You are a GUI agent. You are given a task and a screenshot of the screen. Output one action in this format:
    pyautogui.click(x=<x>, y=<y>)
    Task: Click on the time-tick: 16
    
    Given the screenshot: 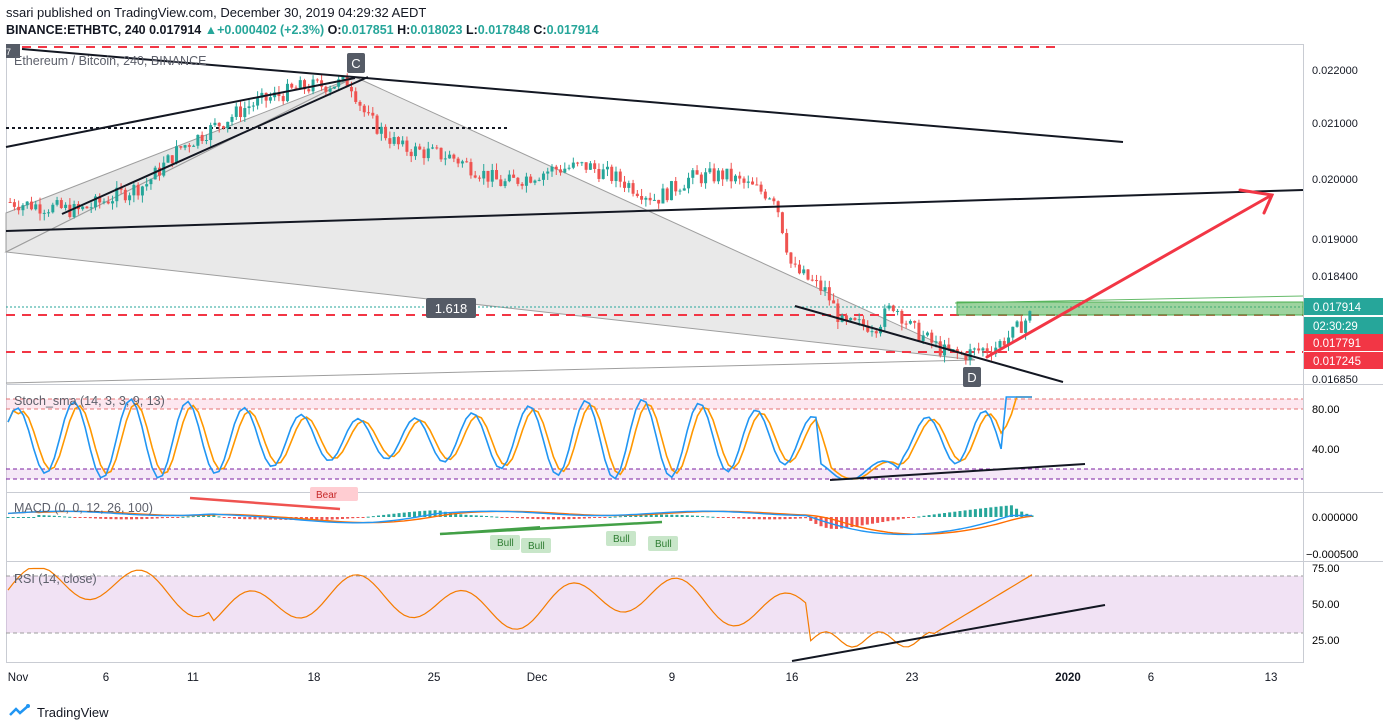 What is the action you would take?
    pyautogui.click(x=792, y=678)
    